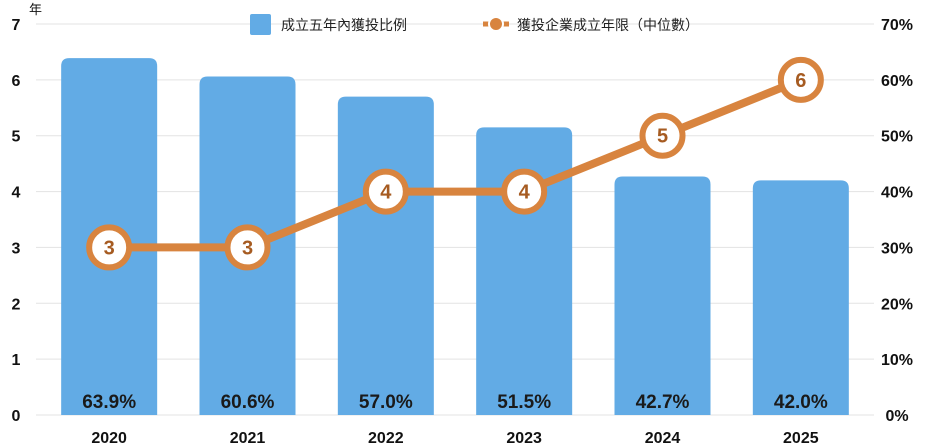 The height and width of the screenshot is (445, 931). Describe the element at coordinates (896, 416) in the screenshot. I see `right-tick-label: 0%` at that location.